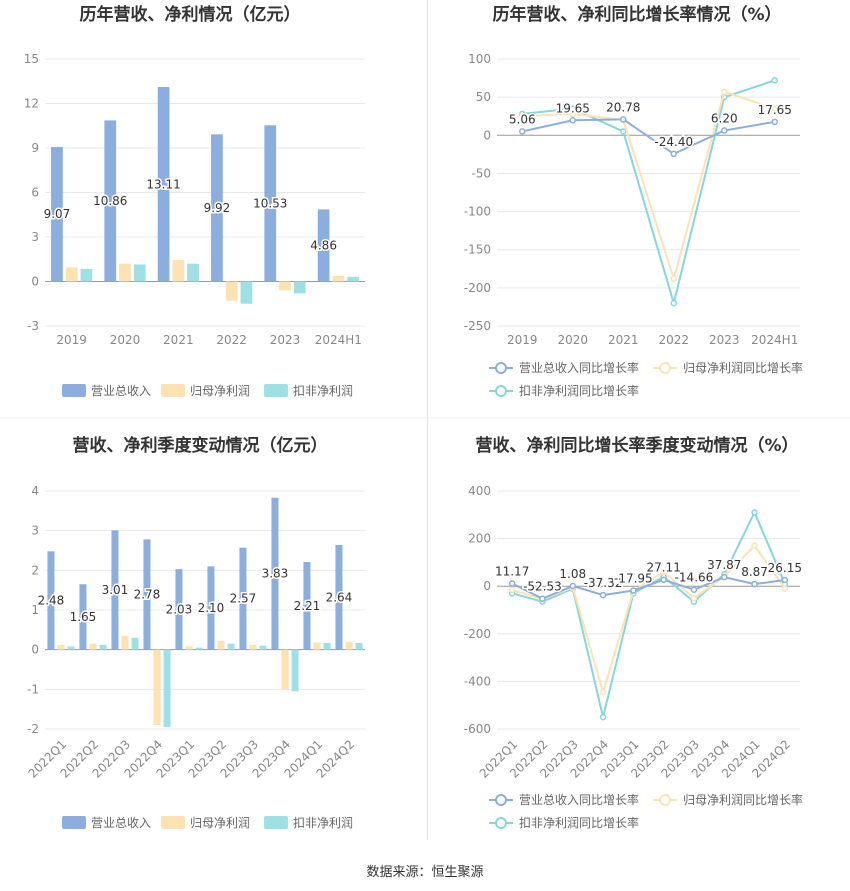  Describe the element at coordinates (648, 614) in the screenshot. I see `series-line-deducted-profit-growth` at that location.